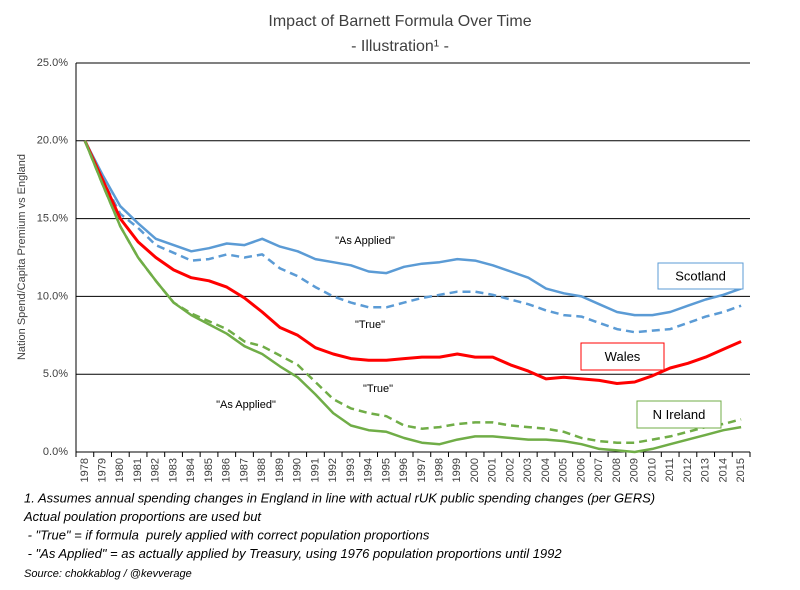 The width and height of the screenshot is (800, 590). What do you see at coordinates (52, 296) in the screenshot?
I see `y-tick-label: 10.0%` at bounding box center [52, 296].